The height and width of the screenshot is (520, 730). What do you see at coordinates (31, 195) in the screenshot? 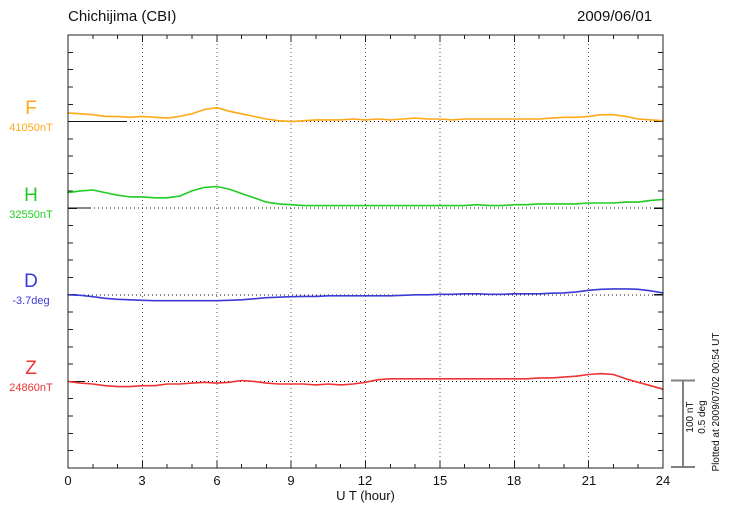
I see `series-letter-h: H` at bounding box center [31, 195].